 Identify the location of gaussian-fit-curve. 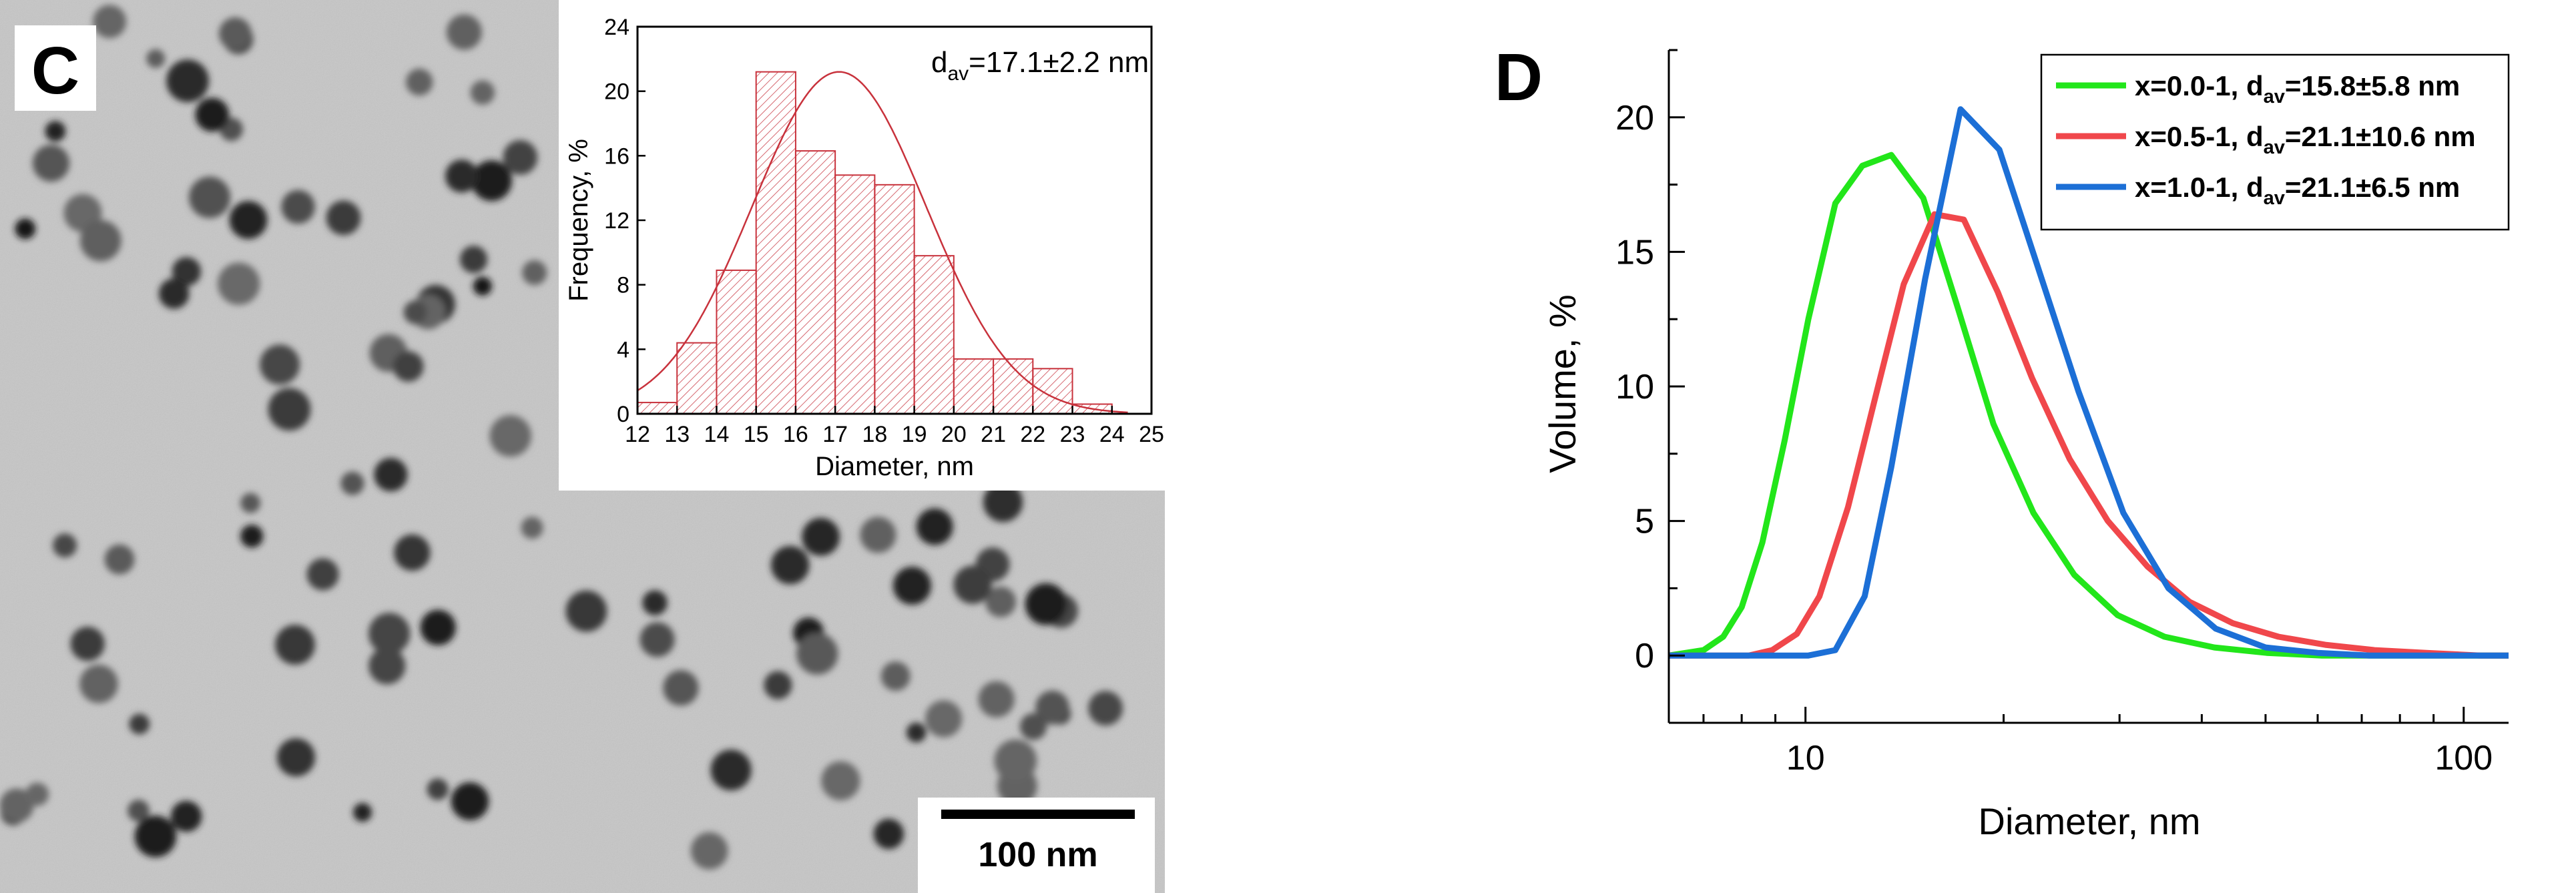
(882, 242).